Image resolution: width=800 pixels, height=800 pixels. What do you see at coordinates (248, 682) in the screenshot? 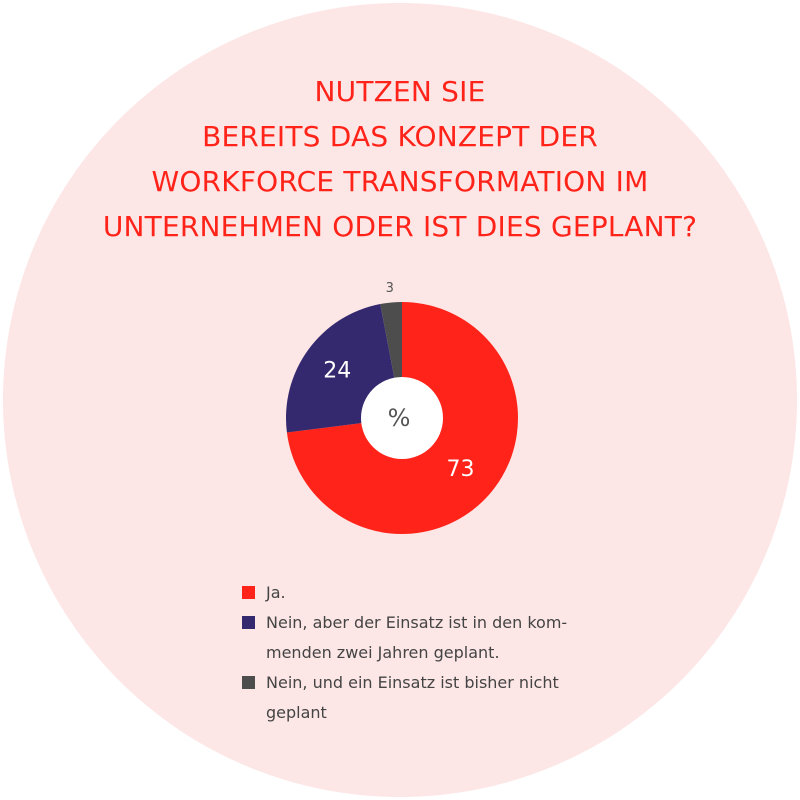
I see `legend-swatch-nicht-geplant` at bounding box center [248, 682].